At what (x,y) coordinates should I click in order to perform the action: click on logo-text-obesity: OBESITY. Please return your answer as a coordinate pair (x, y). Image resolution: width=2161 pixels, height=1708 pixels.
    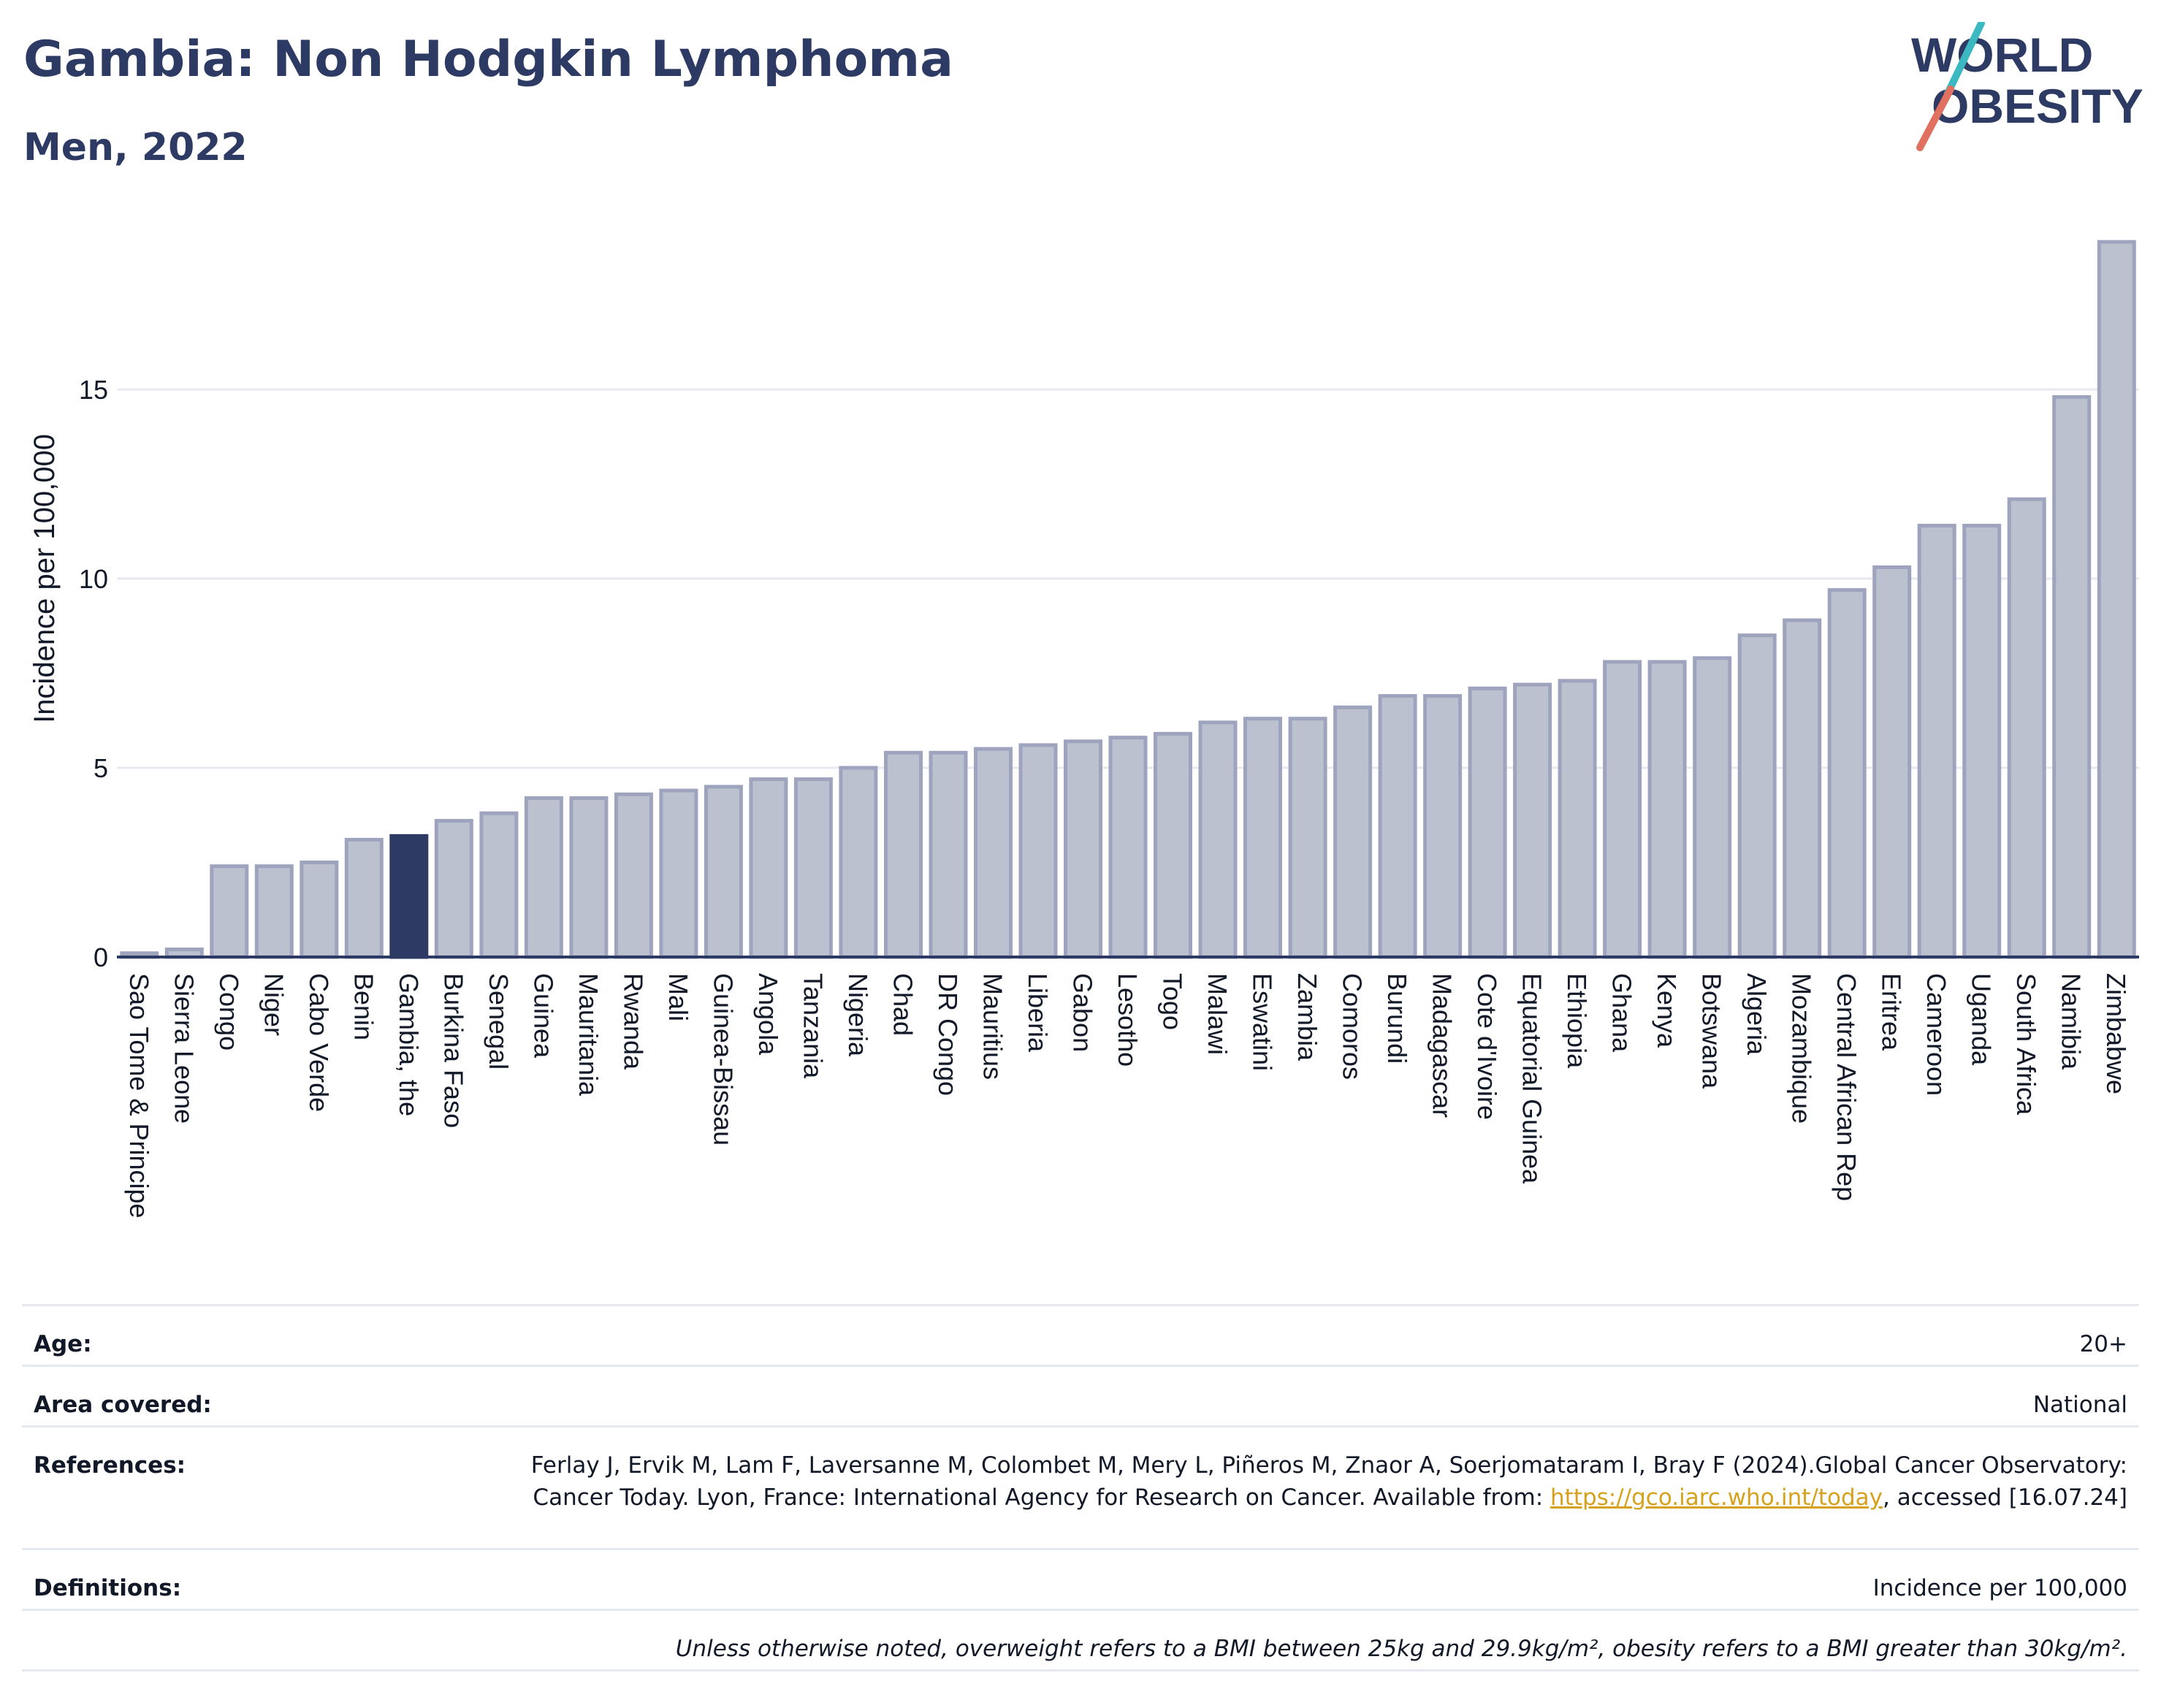
    Looking at the image, I should click on (2038, 106).